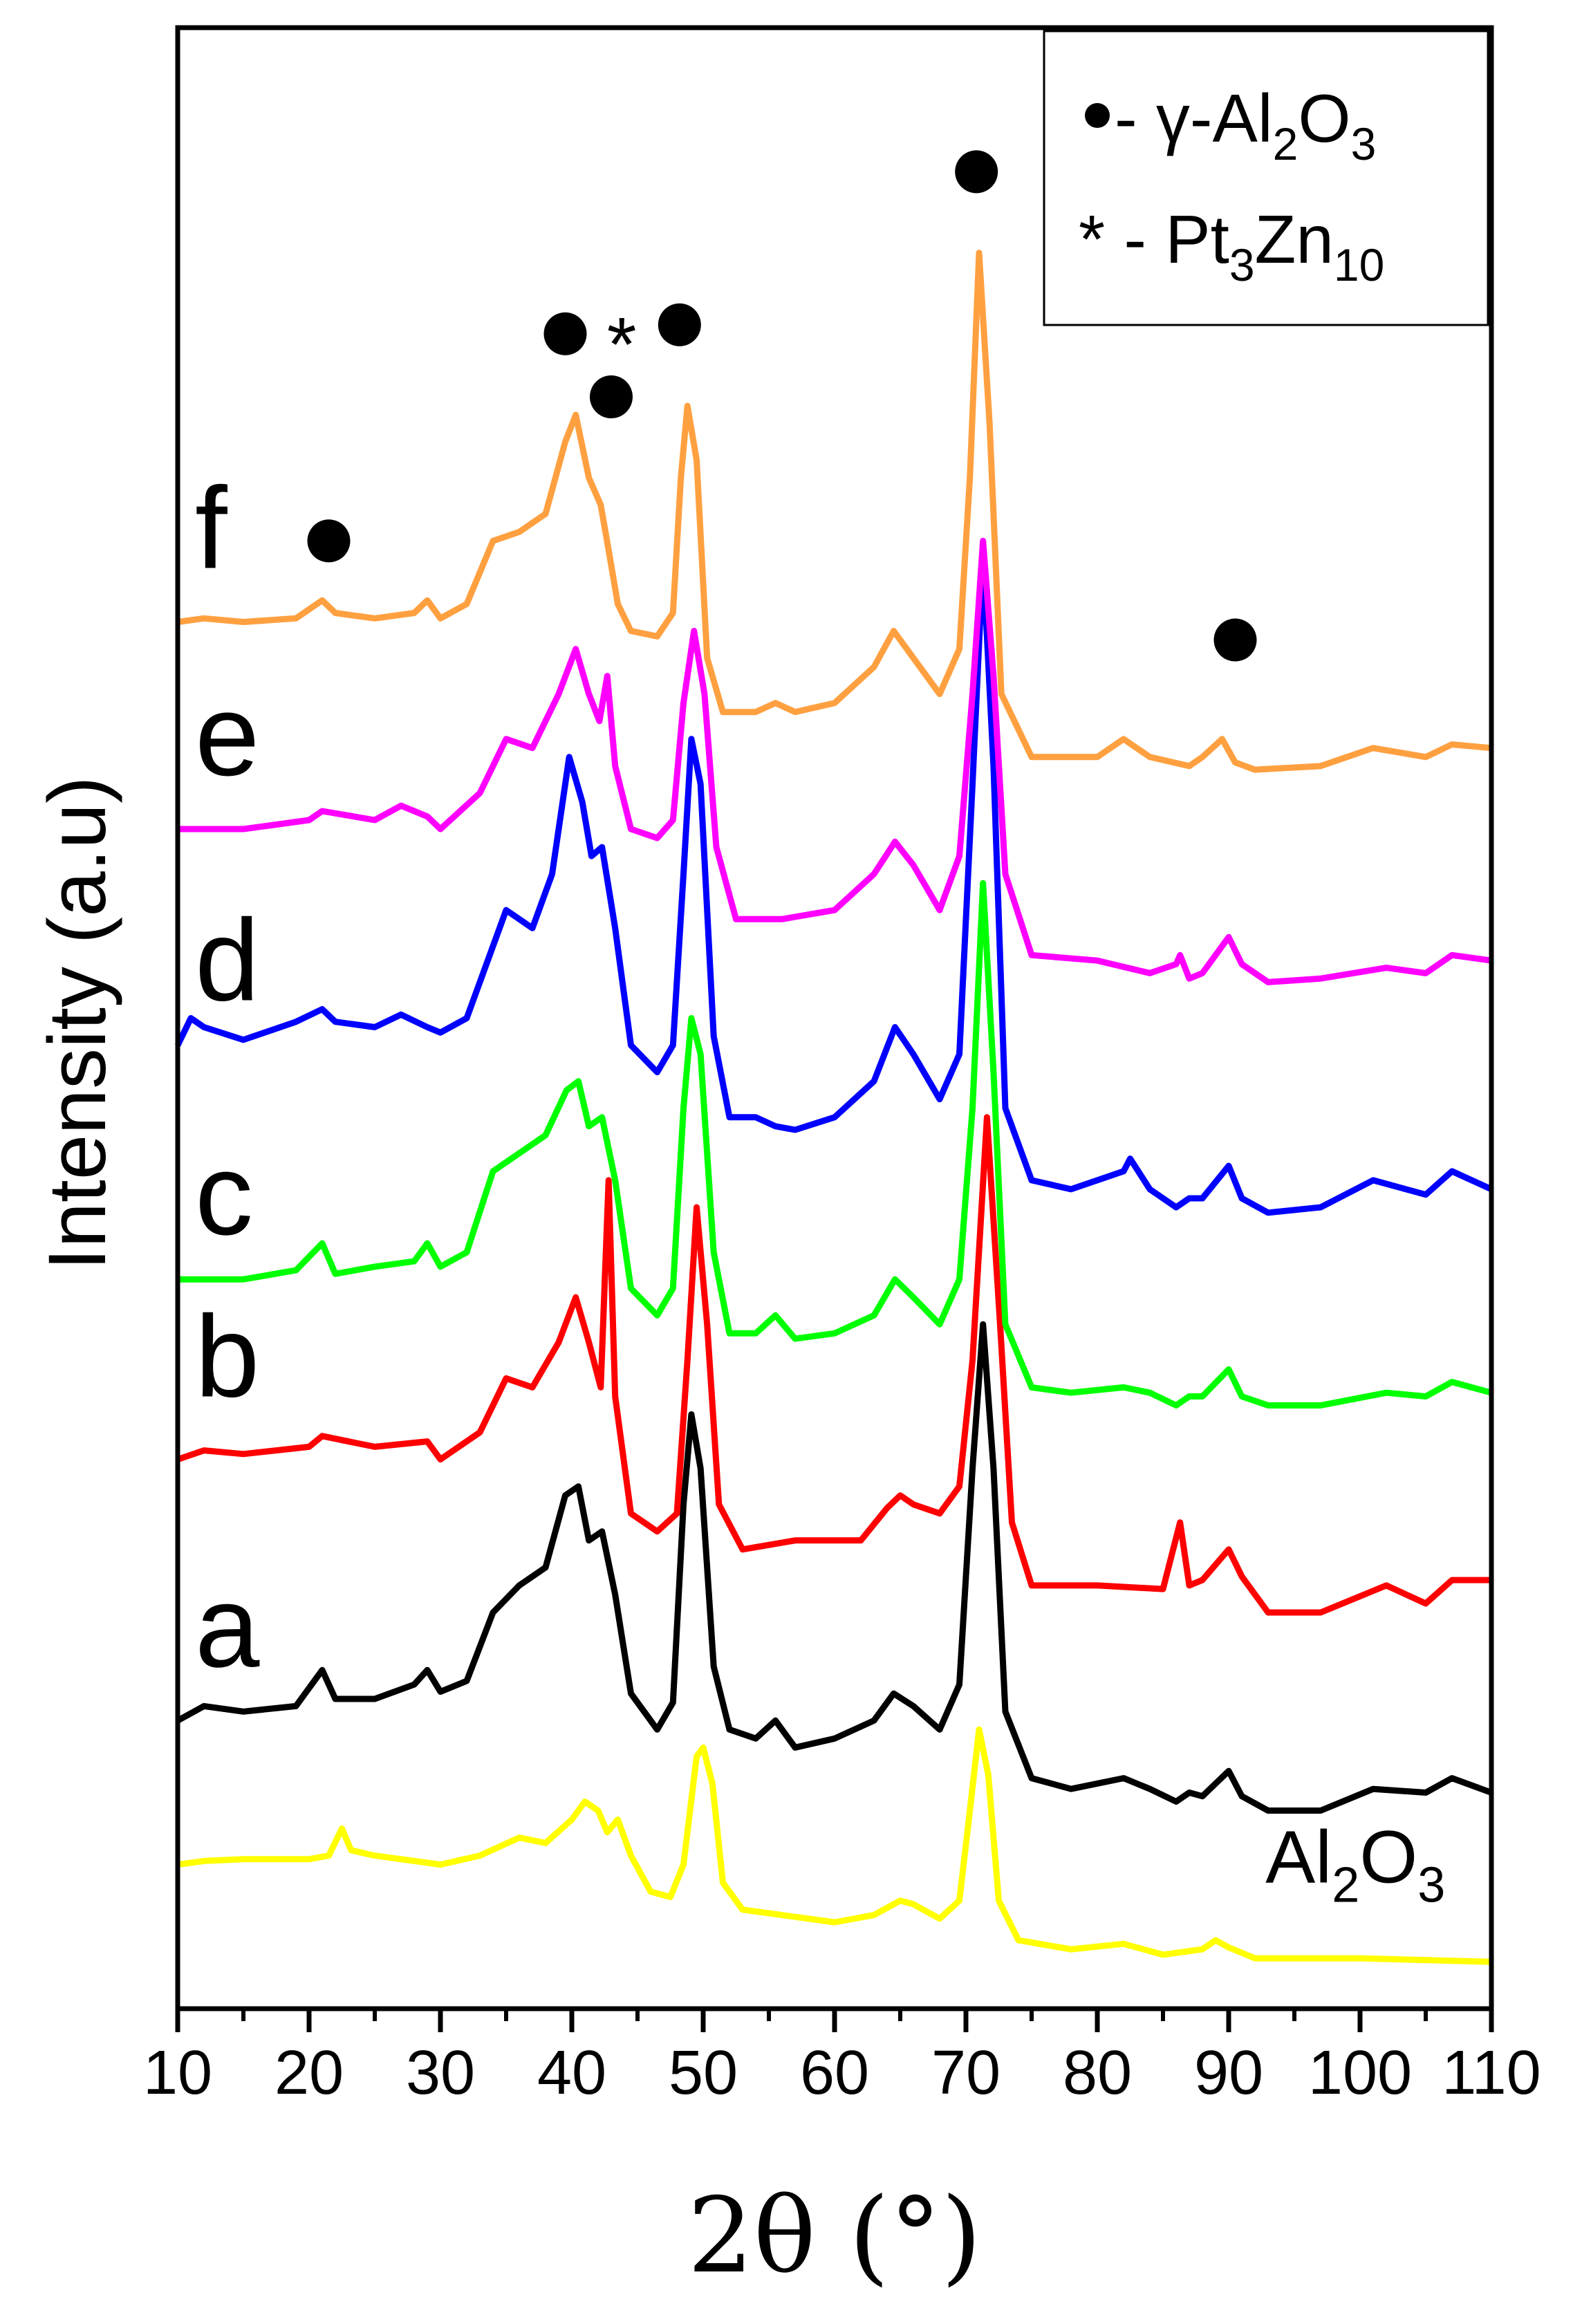  Describe the element at coordinates (835, 1845) in the screenshot. I see `series-line-Al2O3` at that location.